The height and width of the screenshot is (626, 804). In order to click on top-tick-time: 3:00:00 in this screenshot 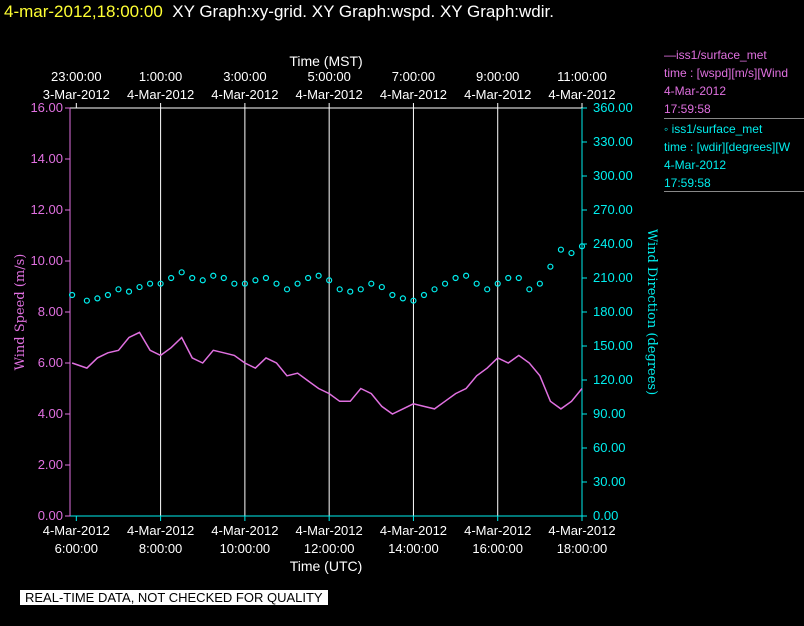, I will do `click(244, 76)`.